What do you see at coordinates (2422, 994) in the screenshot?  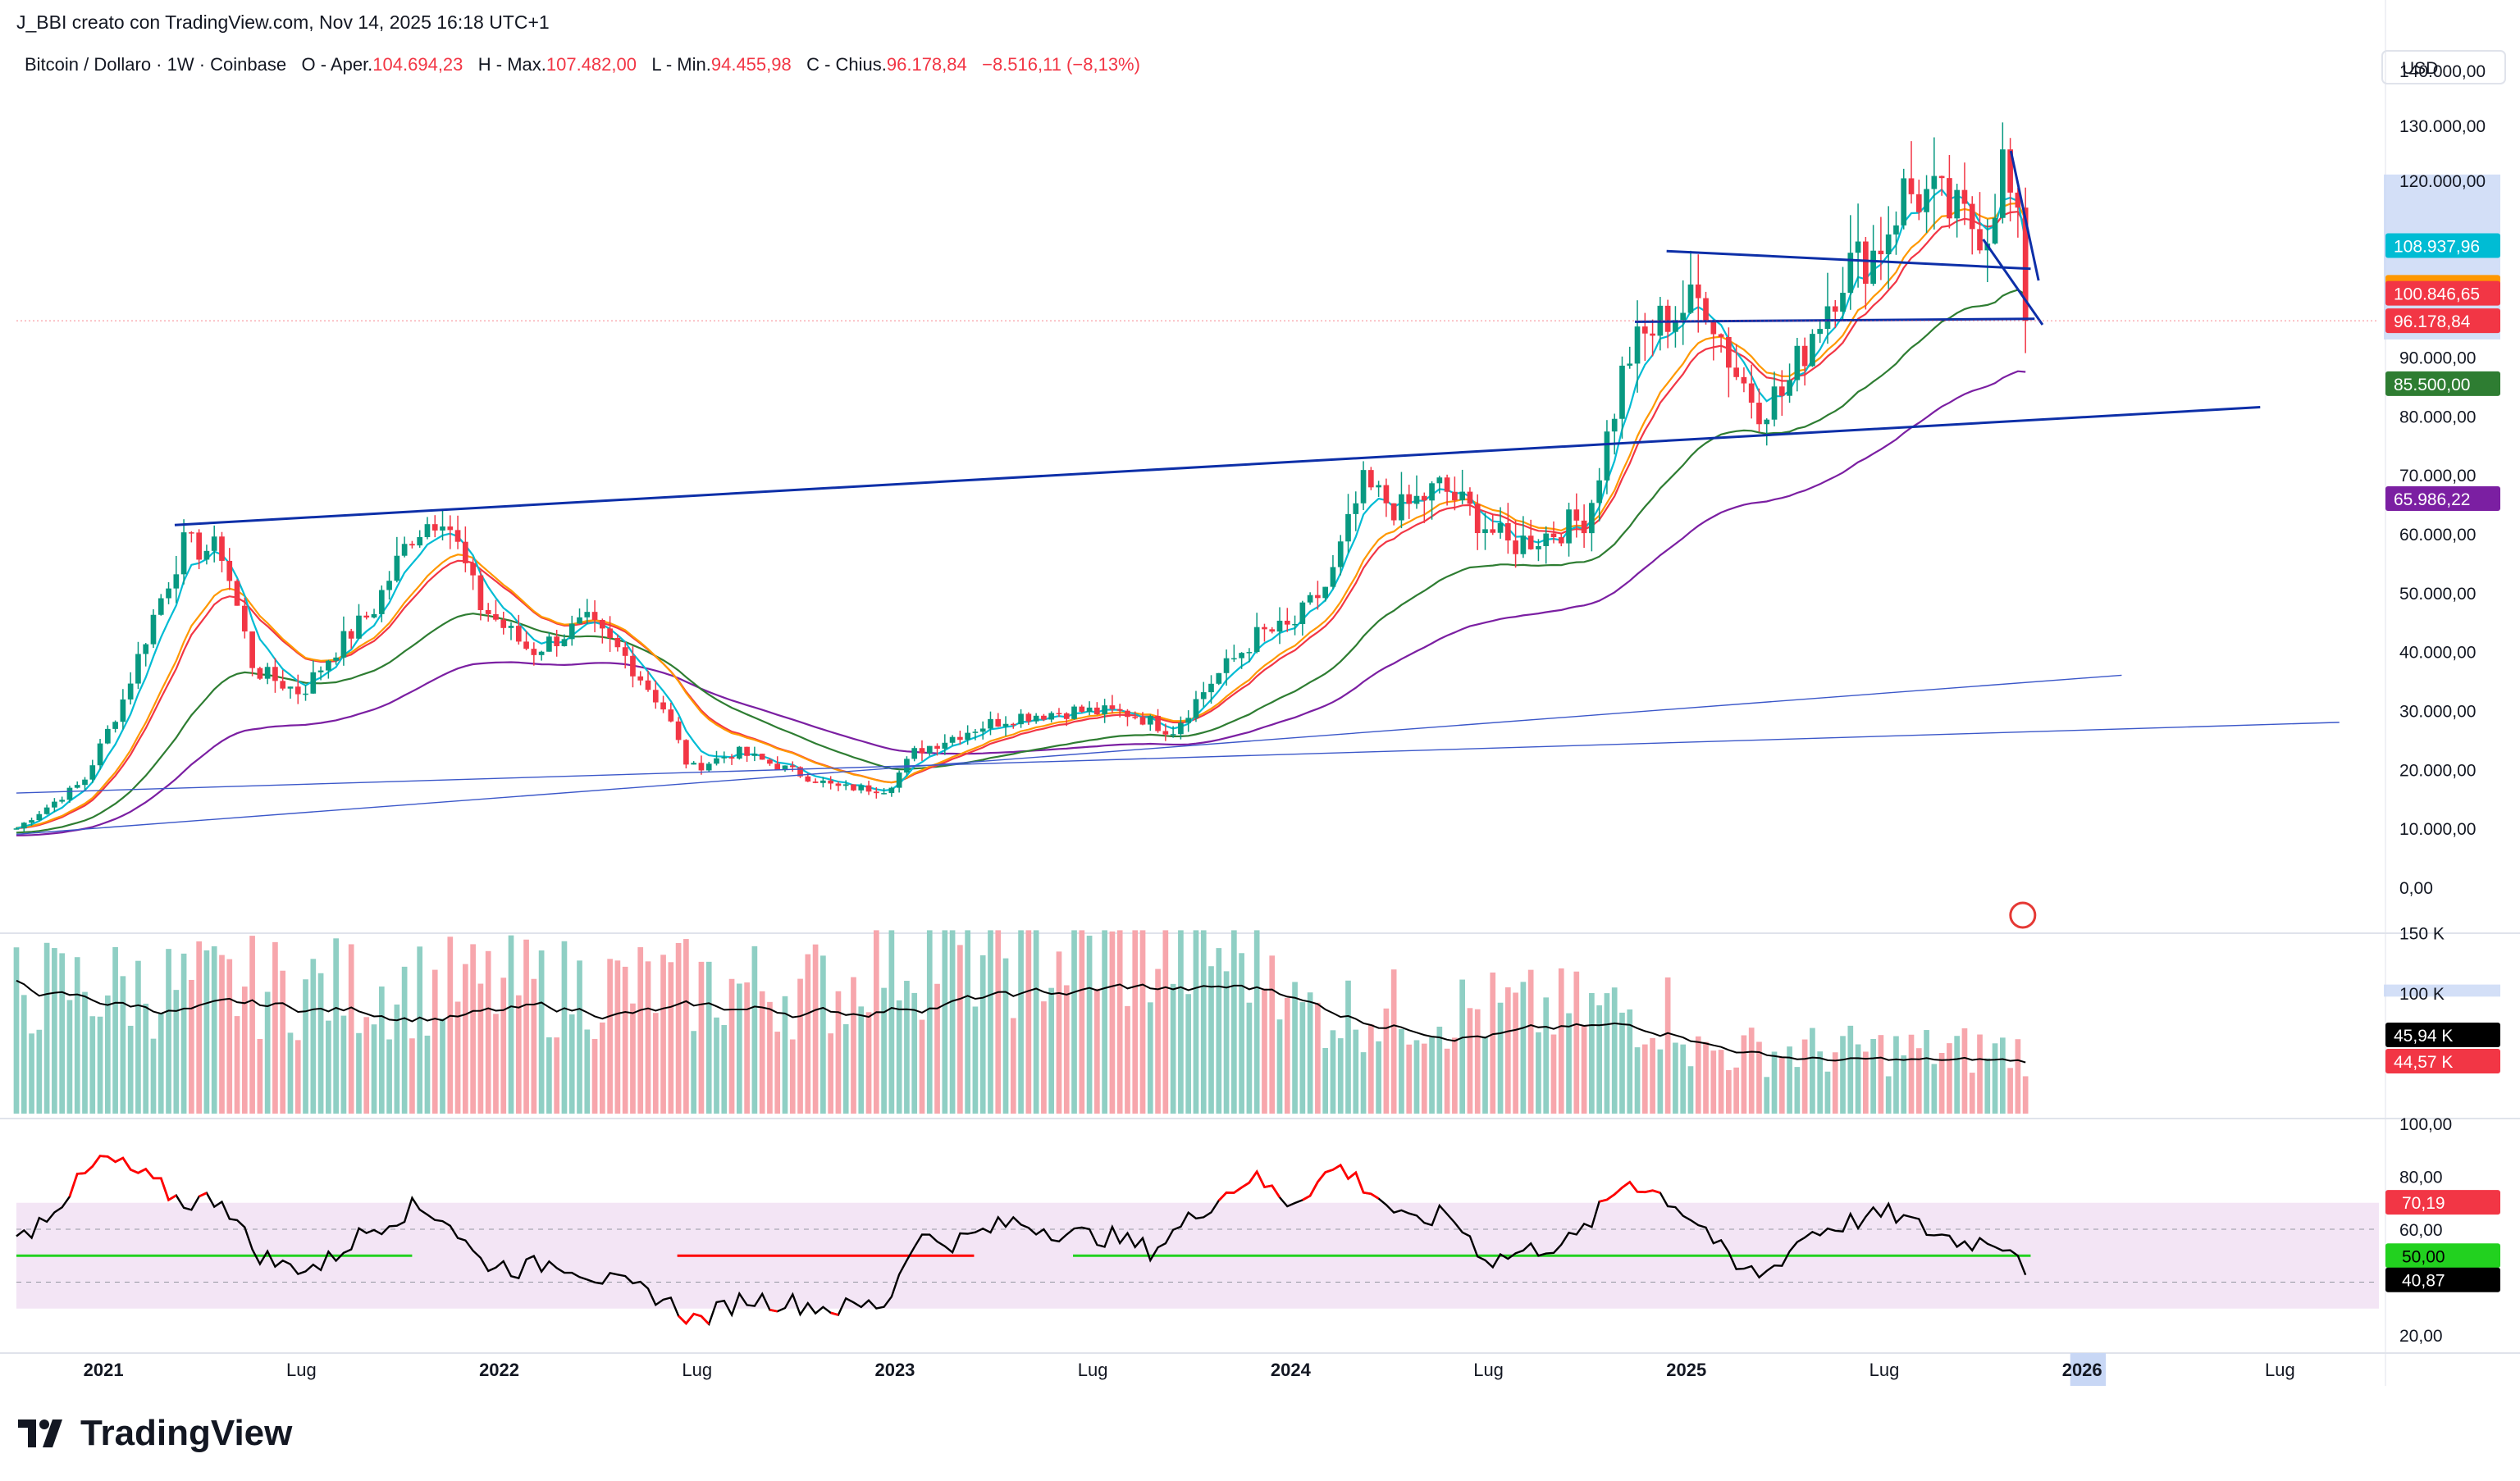 I see `volume-tick-label: 100 K` at bounding box center [2422, 994].